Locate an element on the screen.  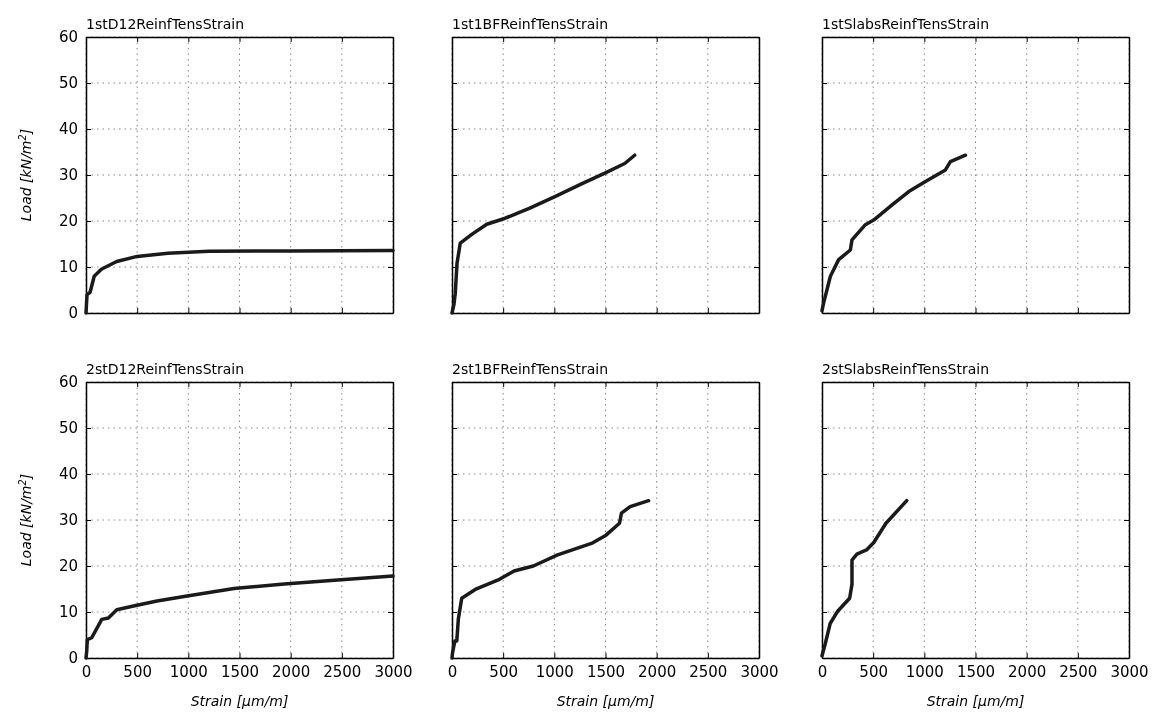
chart-title: 1stD12ReinfTensStrain is located at coordinates (165, 24).